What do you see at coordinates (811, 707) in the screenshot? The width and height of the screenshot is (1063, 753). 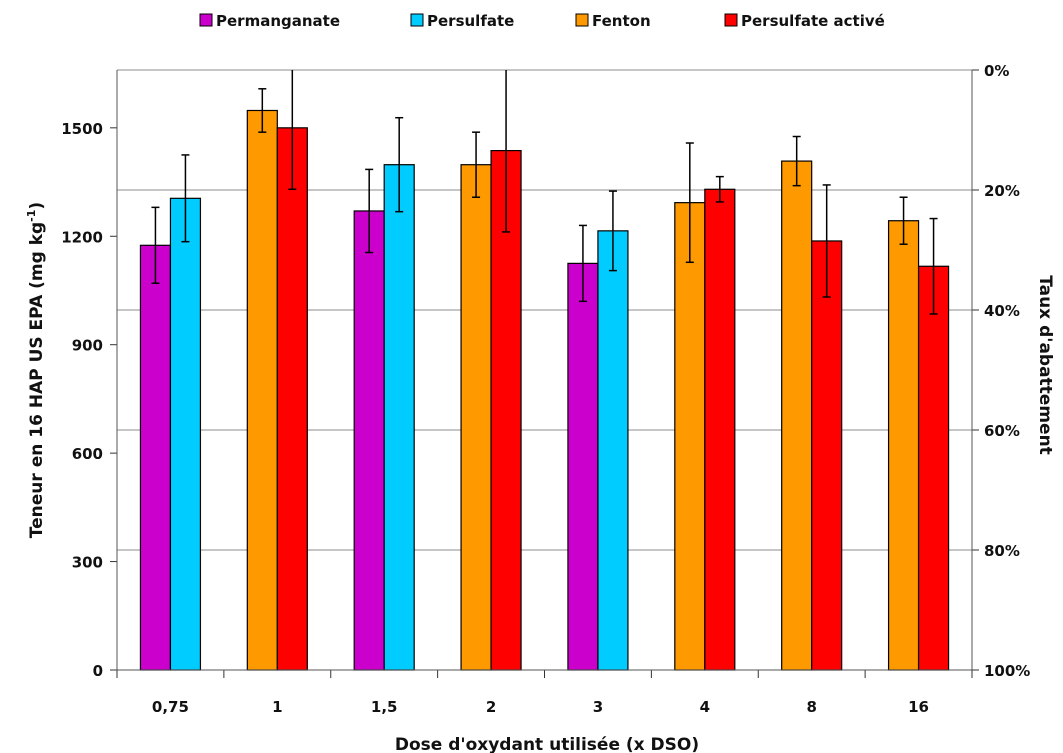 I see `x-tick-label: 8` at bounding box center [811, 707].